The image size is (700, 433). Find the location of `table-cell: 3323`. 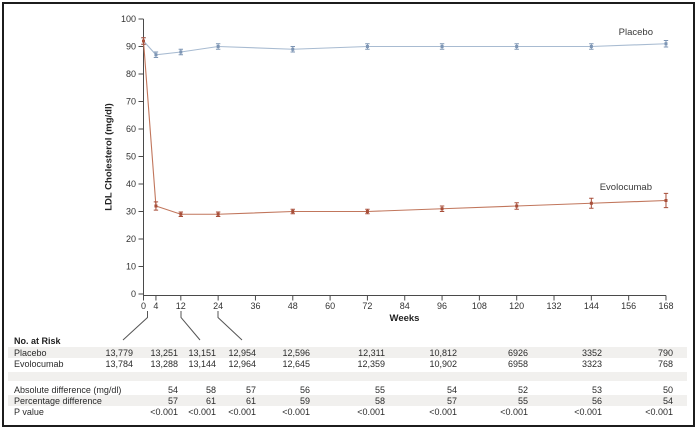

table-cell: 3323 is located at coordinates (591, 364).